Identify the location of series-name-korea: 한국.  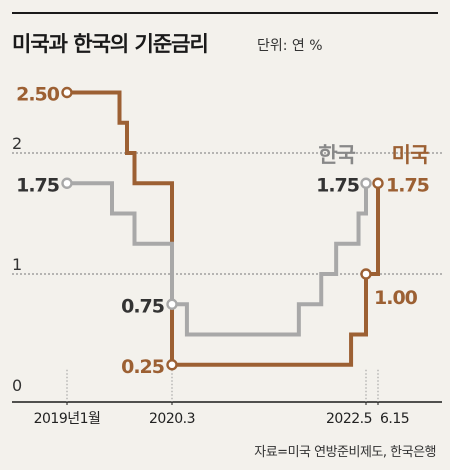
(336, 155).